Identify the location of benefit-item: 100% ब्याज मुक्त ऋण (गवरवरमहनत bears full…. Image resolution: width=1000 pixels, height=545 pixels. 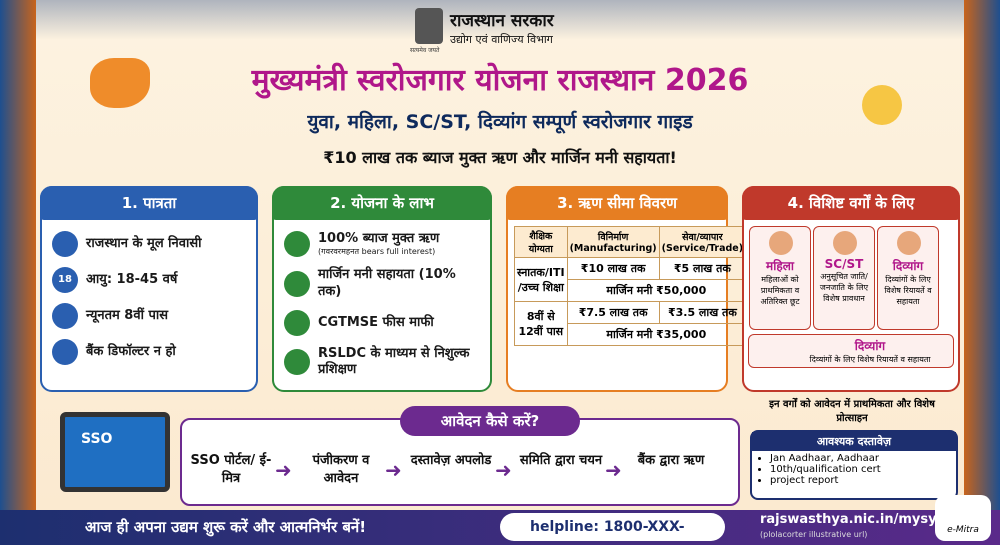
(382, 244).